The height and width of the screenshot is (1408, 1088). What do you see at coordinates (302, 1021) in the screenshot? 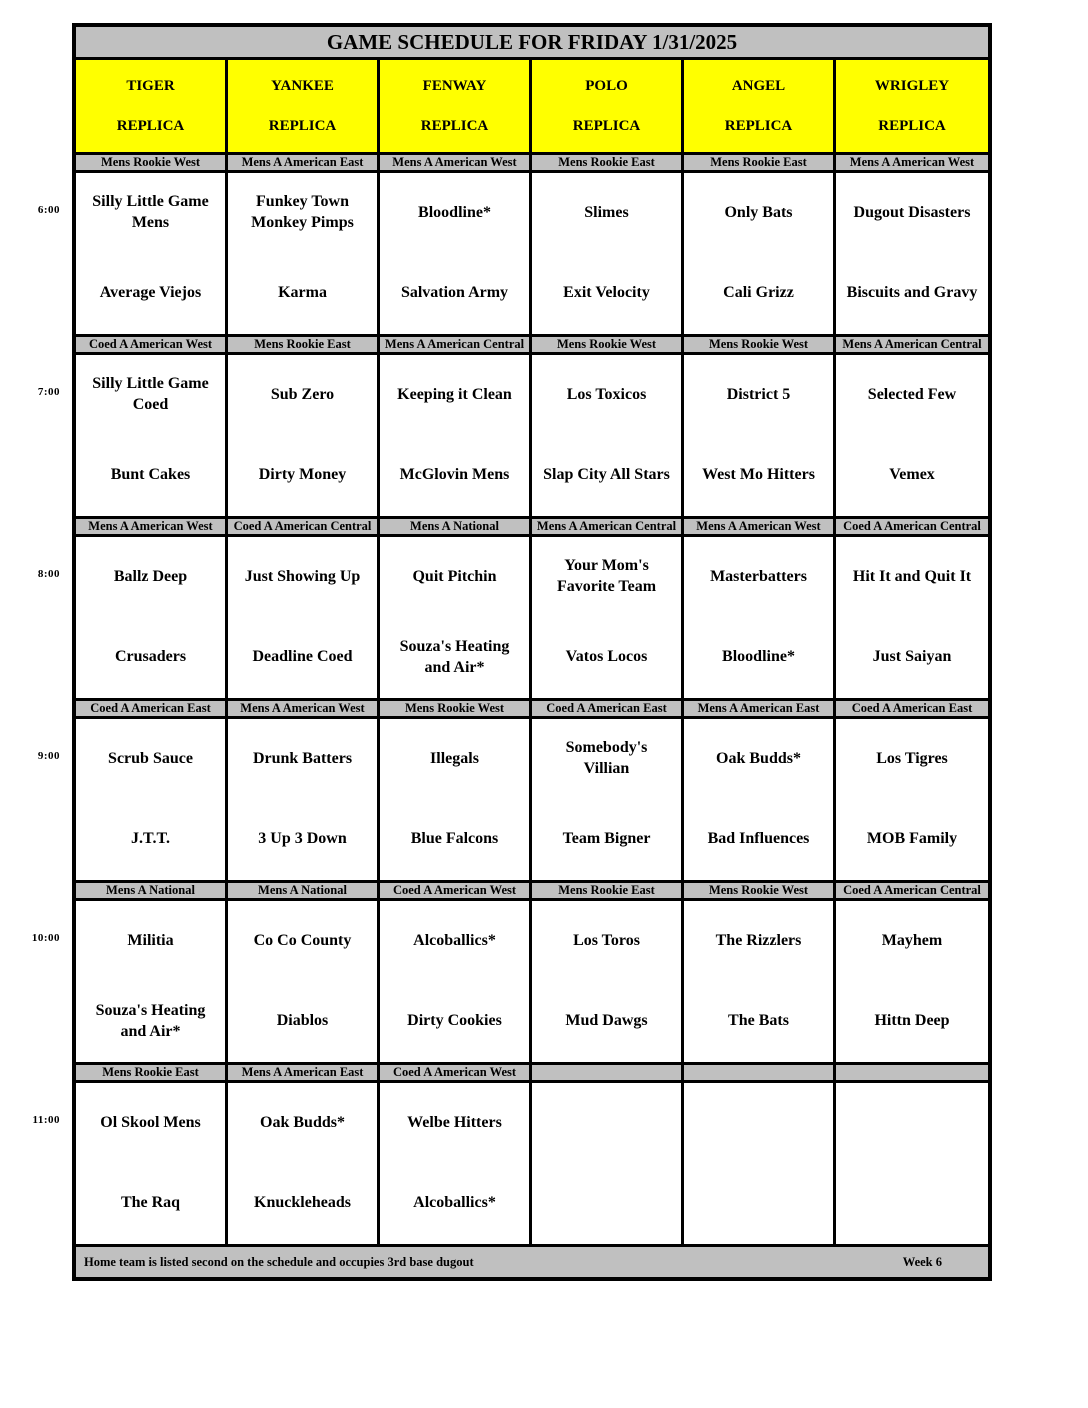
I see `home-team-name: Diablos` at bounding box center [302, 1021].